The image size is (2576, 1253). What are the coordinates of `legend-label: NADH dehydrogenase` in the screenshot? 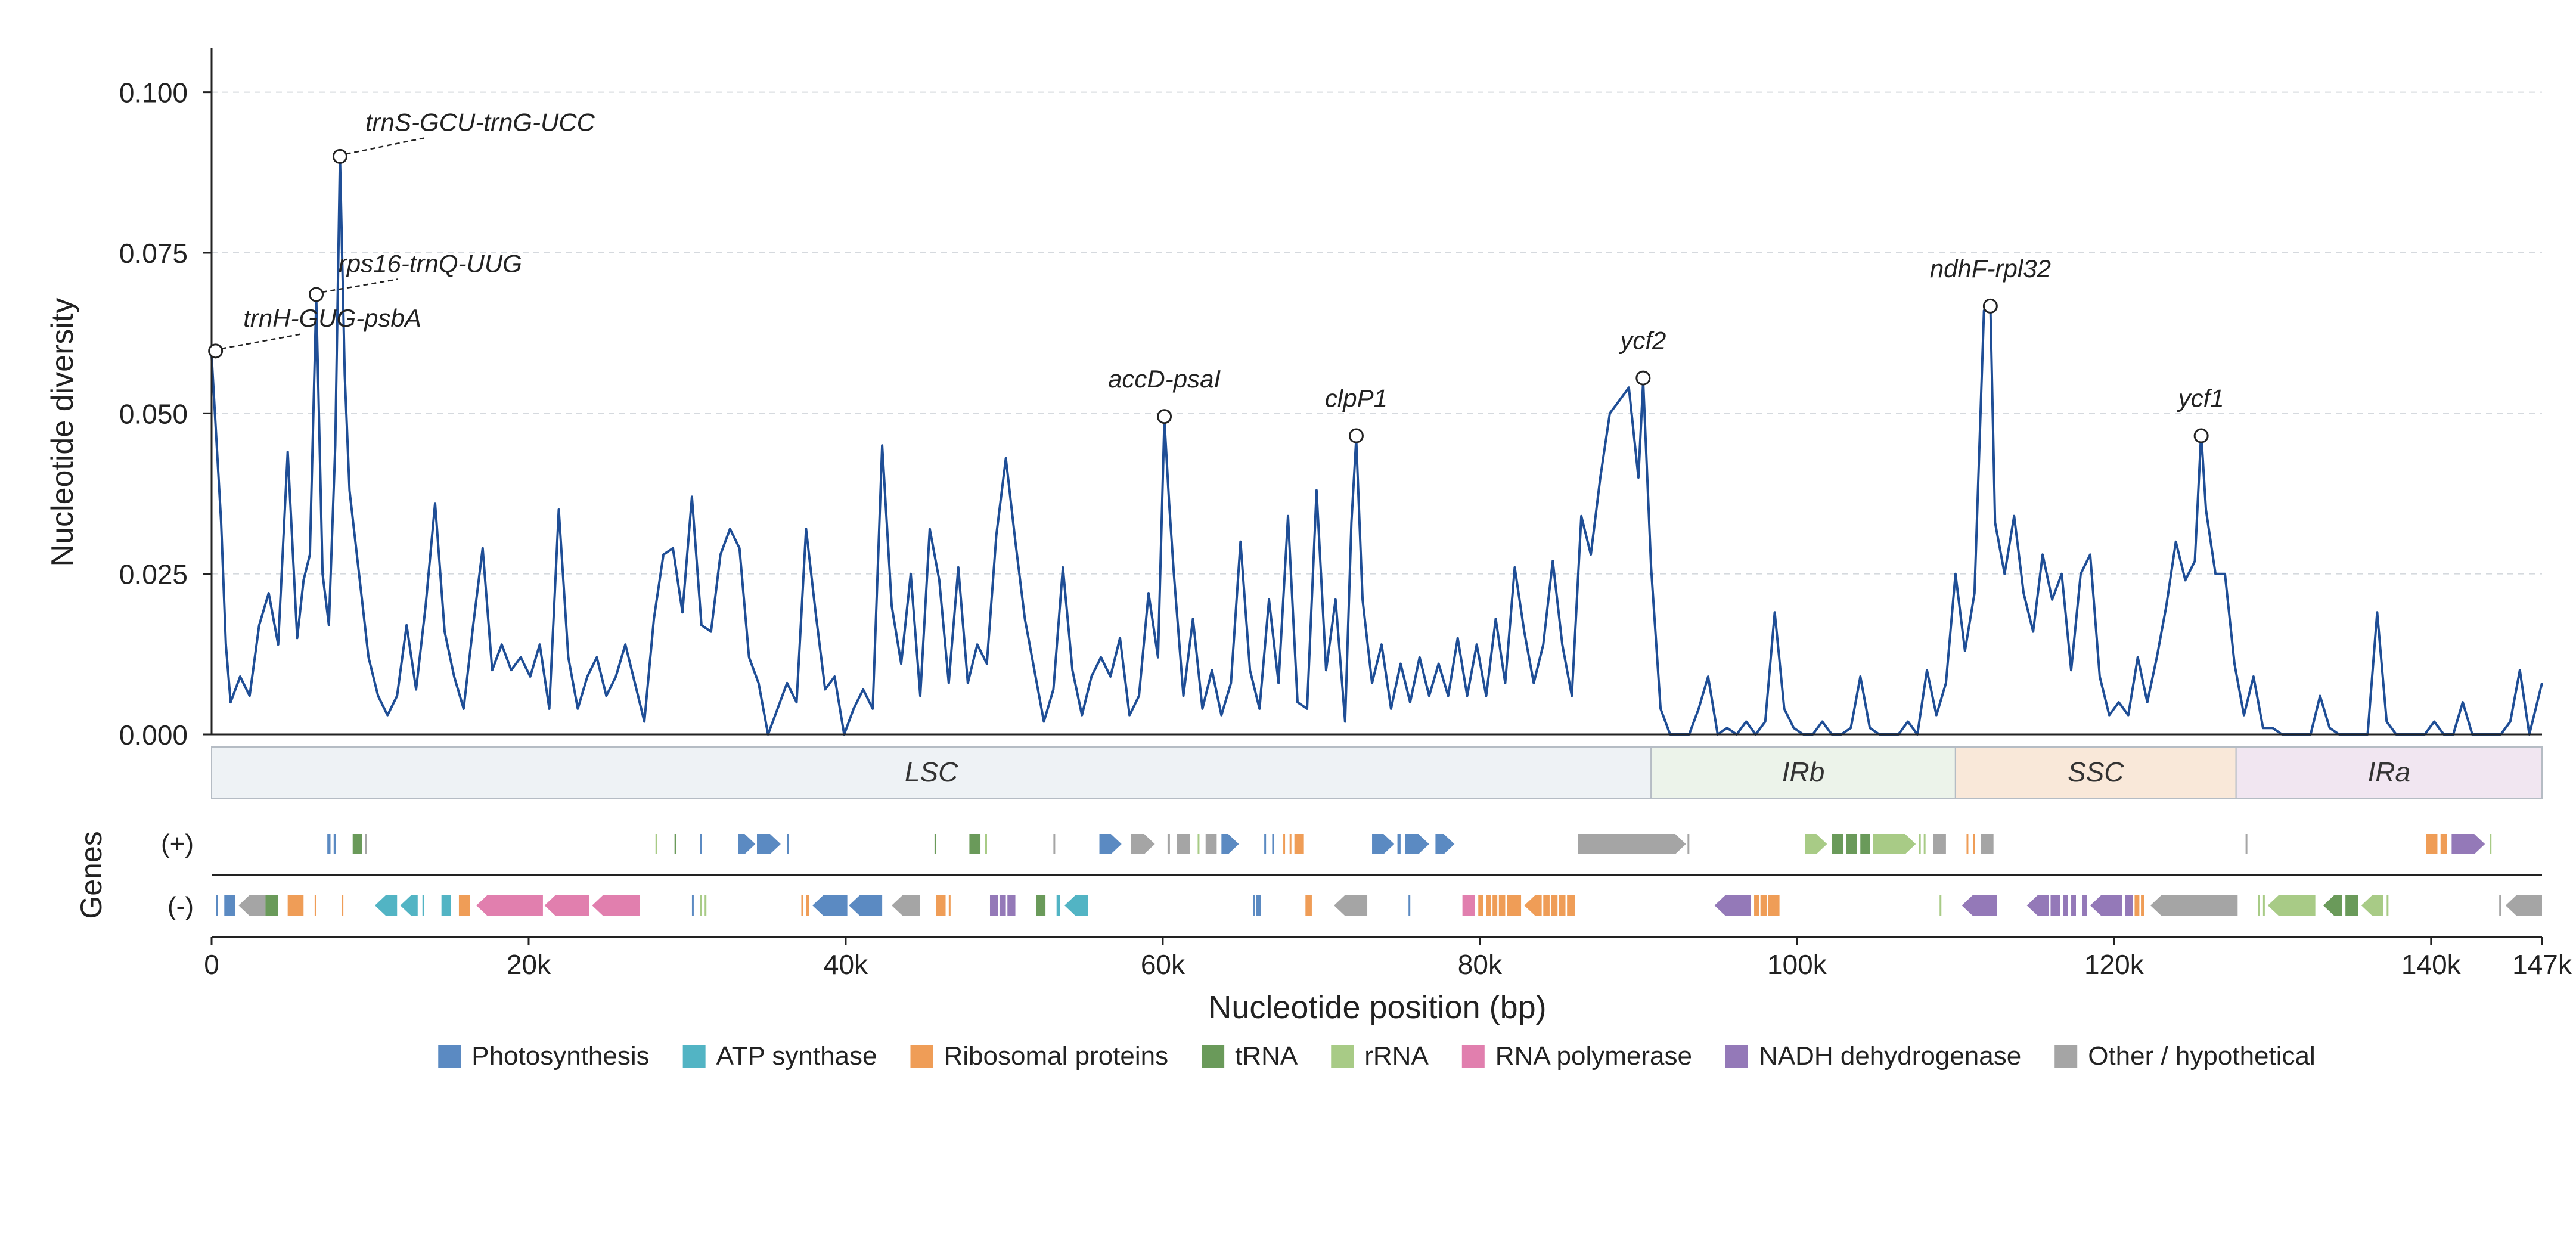 It's located at (1890, 1056).